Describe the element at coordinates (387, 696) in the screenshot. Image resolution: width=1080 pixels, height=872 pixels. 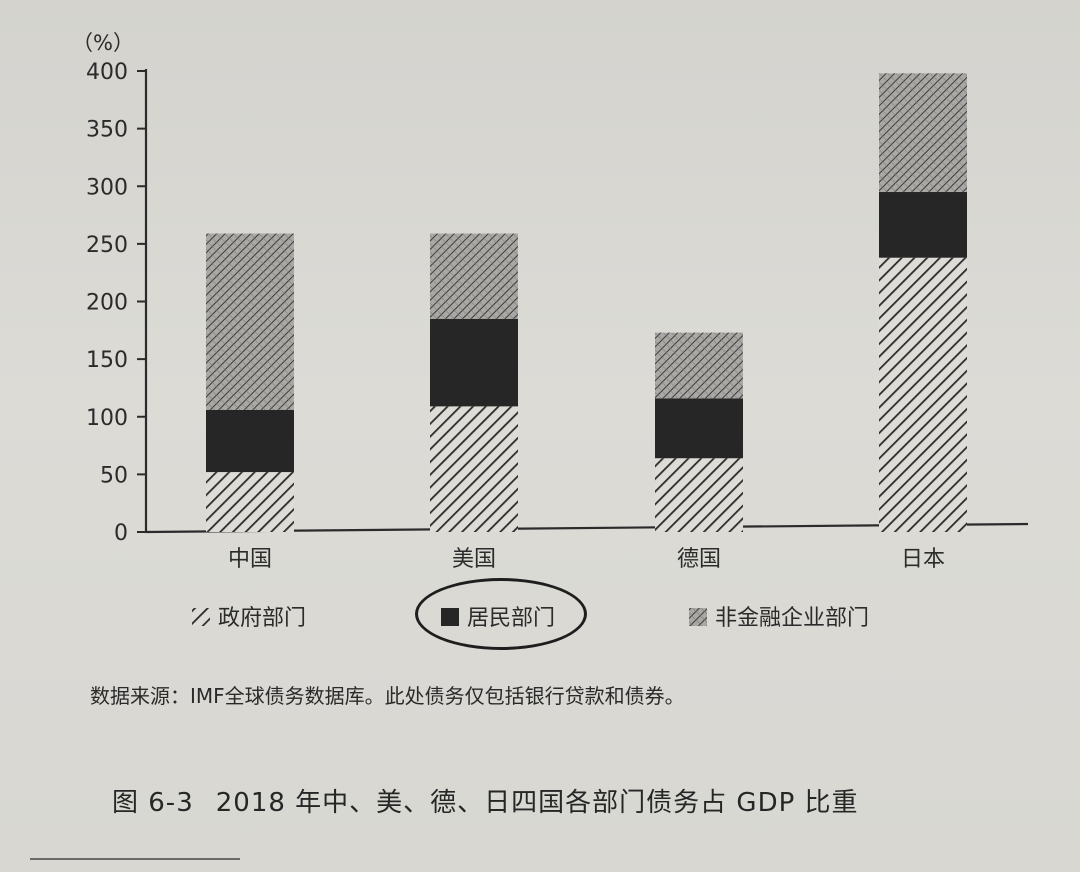
I see `source-note: 数据来源：IMF全球债务数据库。此处债务仅包括银行贷款和债券。` at that location.